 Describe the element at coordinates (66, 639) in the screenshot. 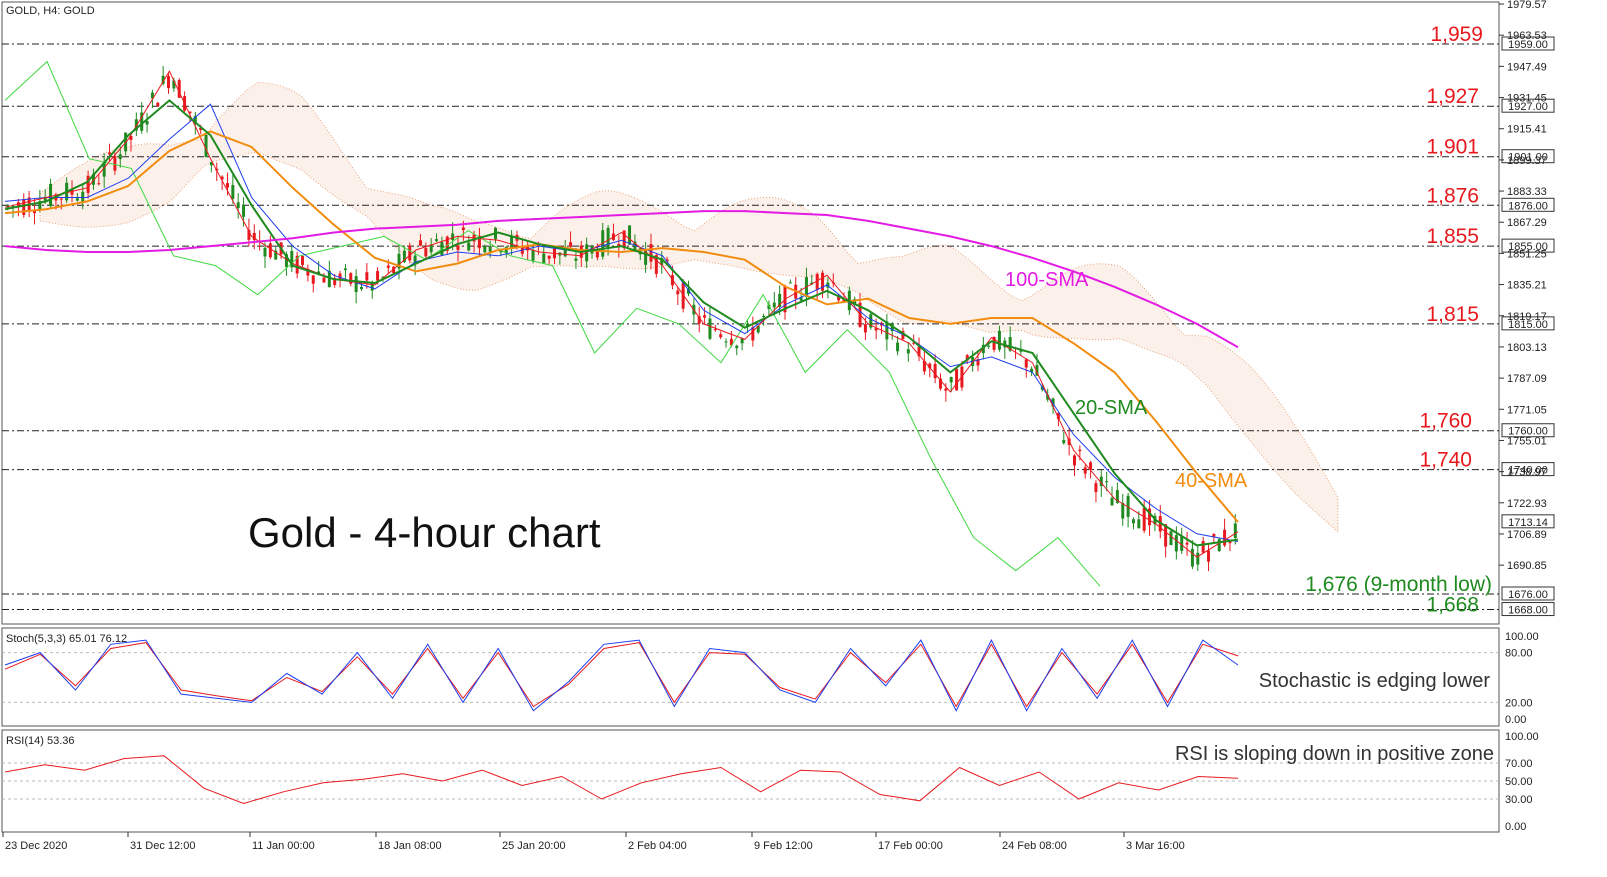

I see `stoch-header: Stoch(5,3,3) 65.01 76.12` at that location.